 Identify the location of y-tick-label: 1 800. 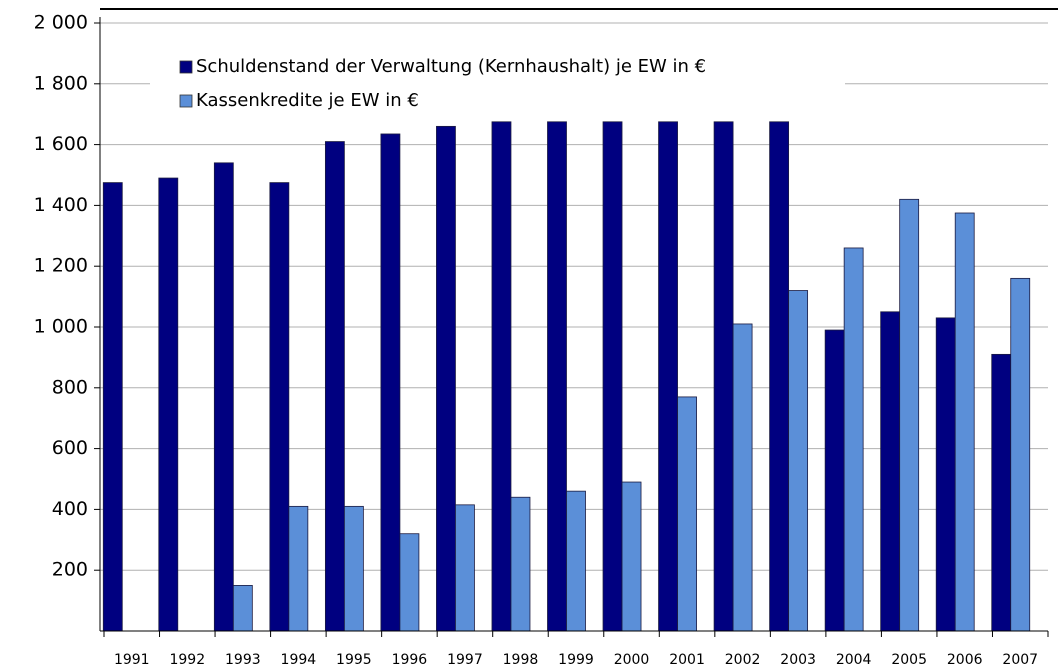
(61, 83).